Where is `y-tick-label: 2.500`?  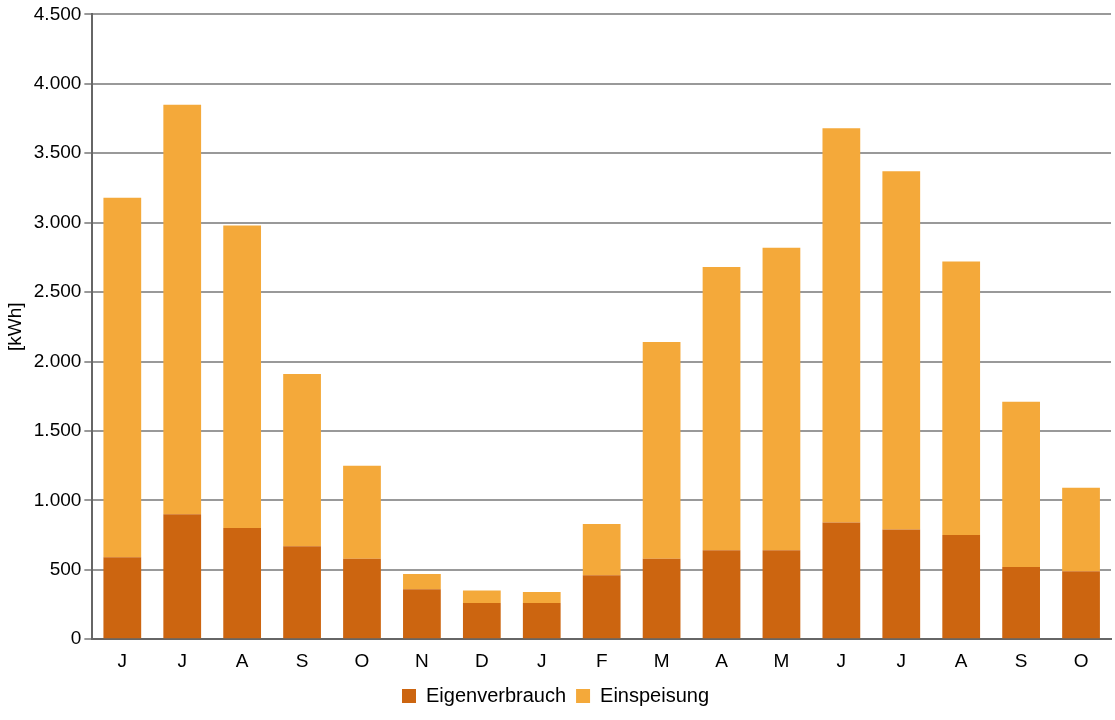 y-tick-label: 2.500 is located at coordinates (57, 291).